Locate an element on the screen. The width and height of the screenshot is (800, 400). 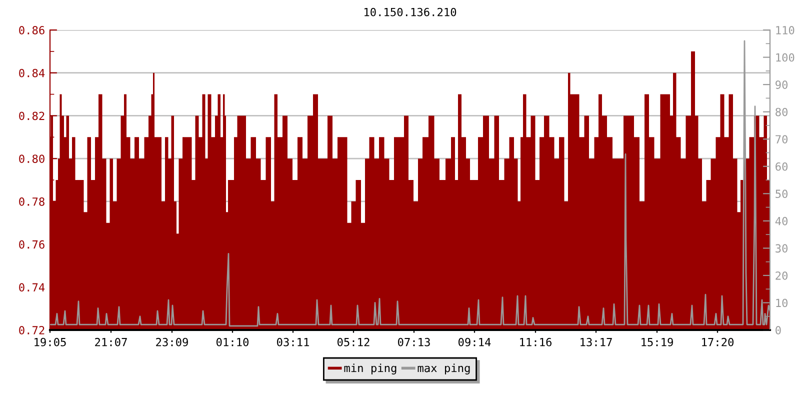
x-tick-label: 03:11 is located at coordinates (293, 342).